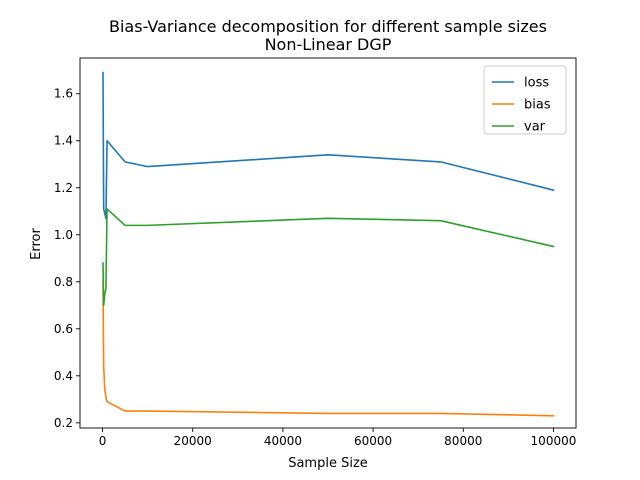 The image size is (640, 480). Describe the element at coordinates (535, 127) in the screenshot. I see `legend-label-var: var` at that location.